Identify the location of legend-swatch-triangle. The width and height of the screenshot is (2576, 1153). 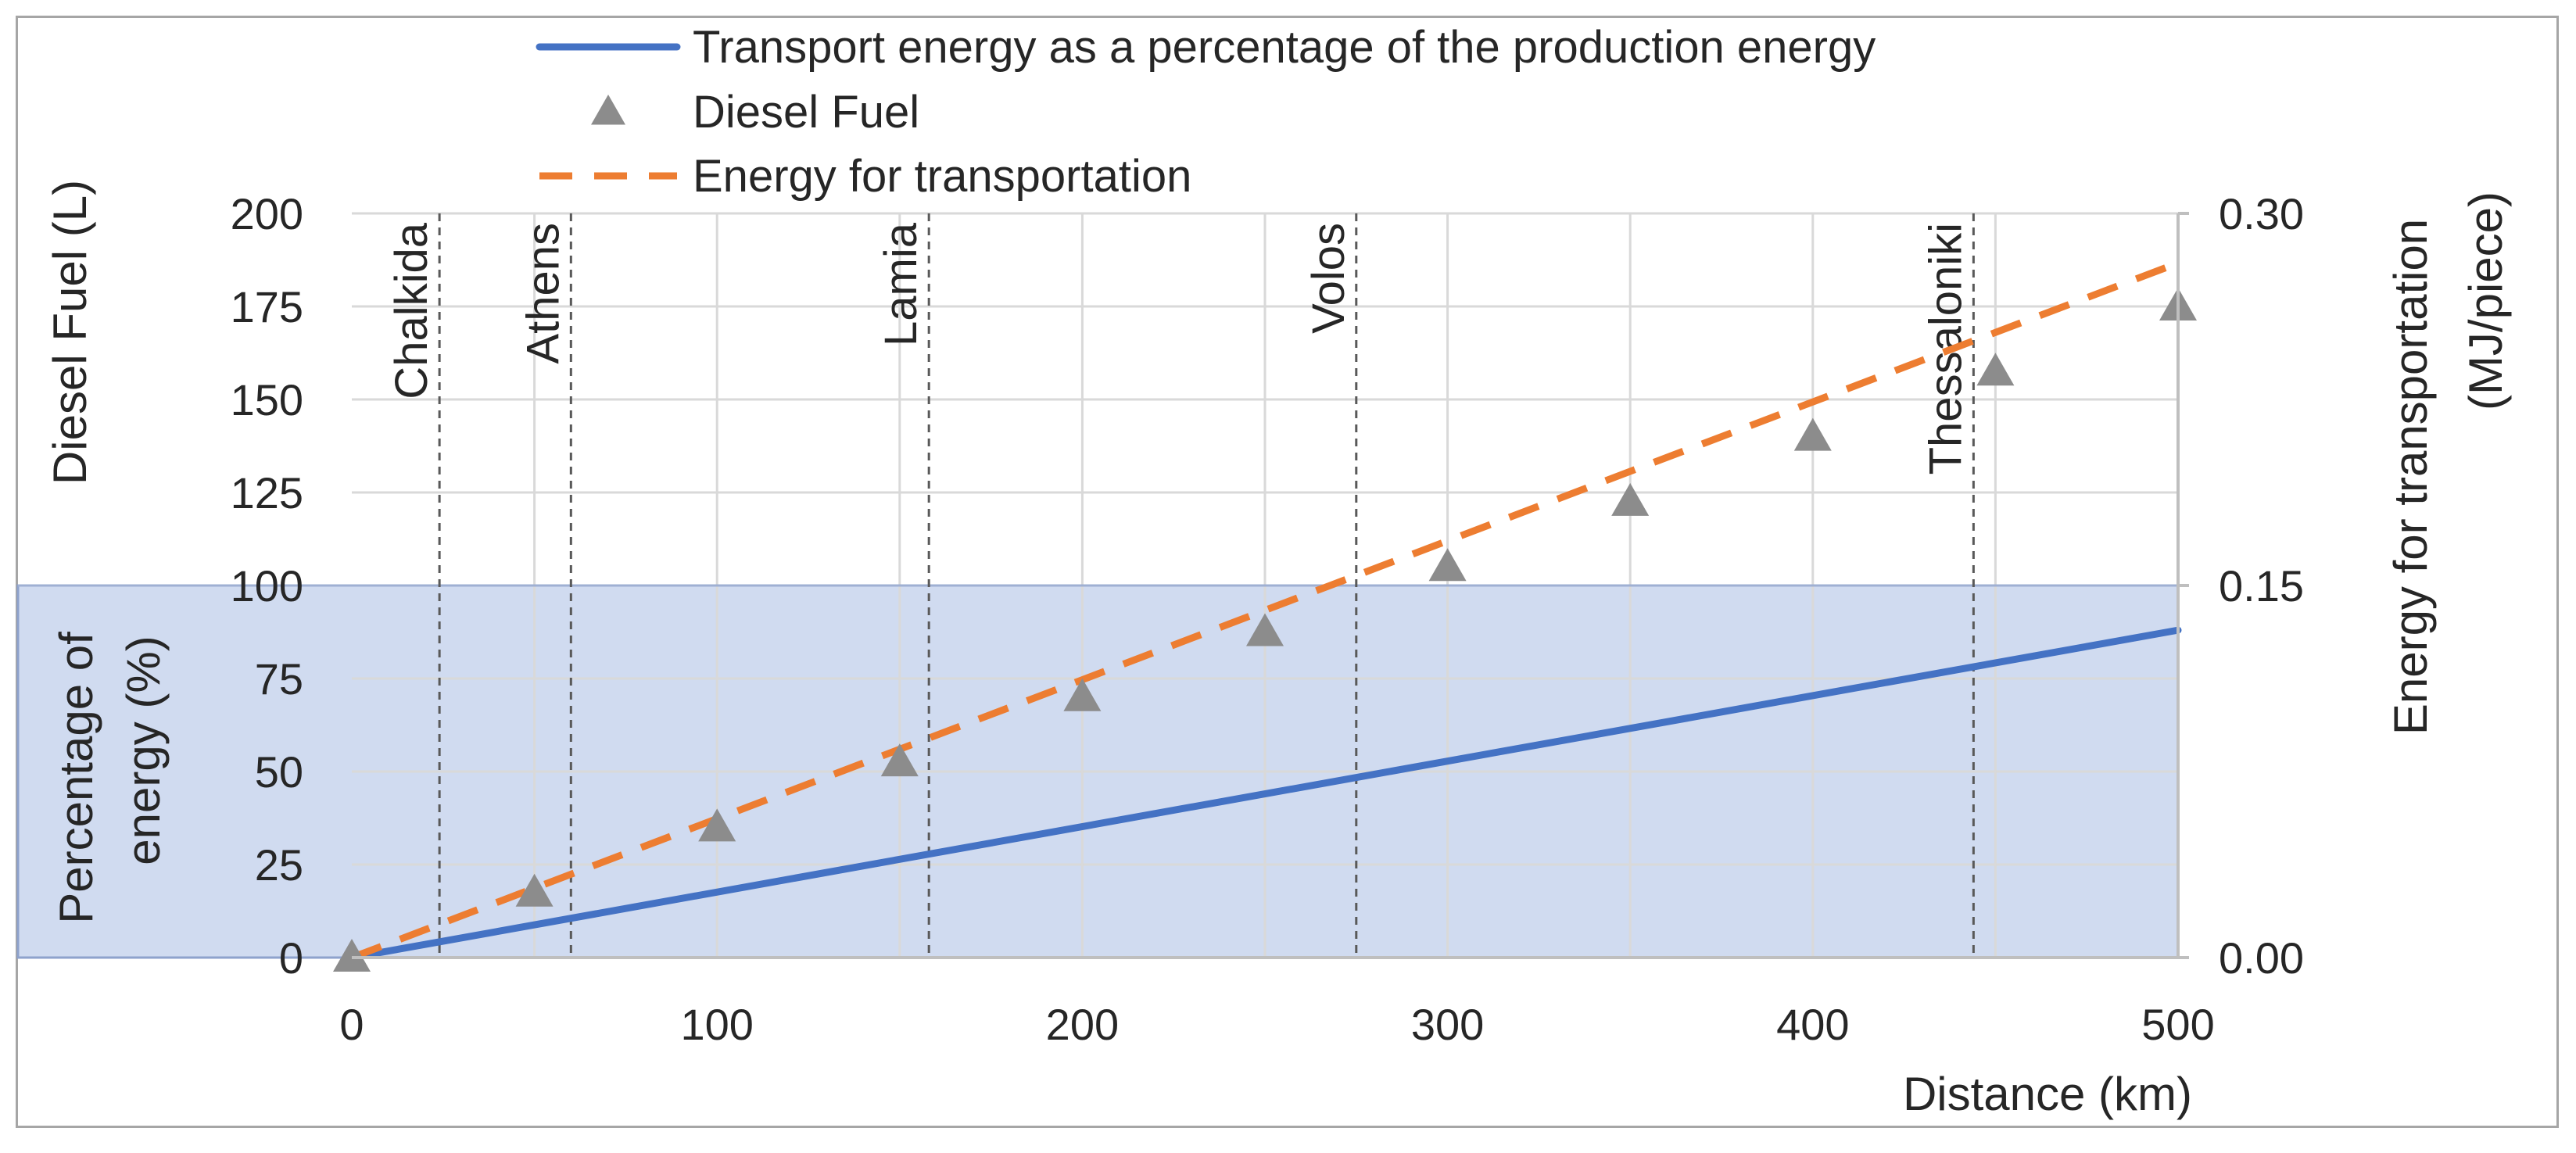
(608, 110).